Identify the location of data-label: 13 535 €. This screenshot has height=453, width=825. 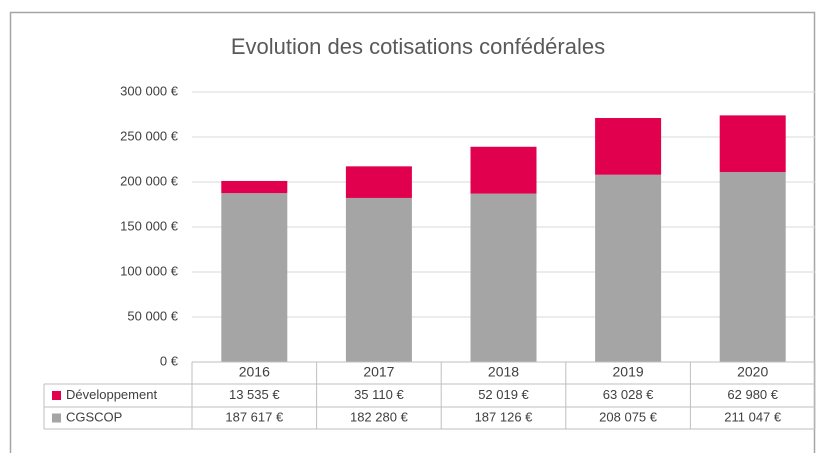
(254, 394).